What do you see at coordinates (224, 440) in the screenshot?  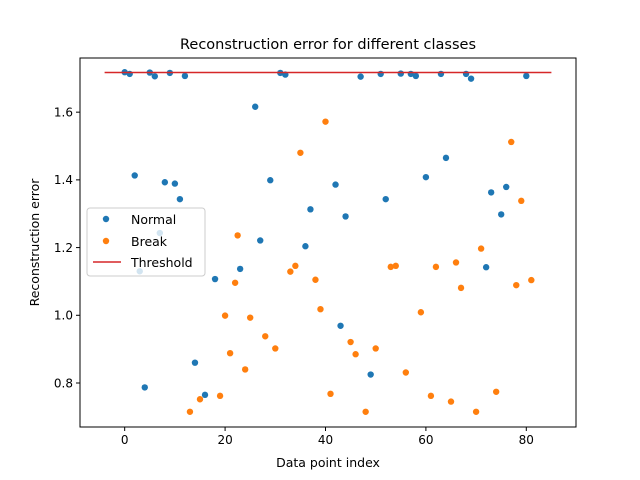 I see `x-tick-label-20: 20` at bounding box center [224, 440].